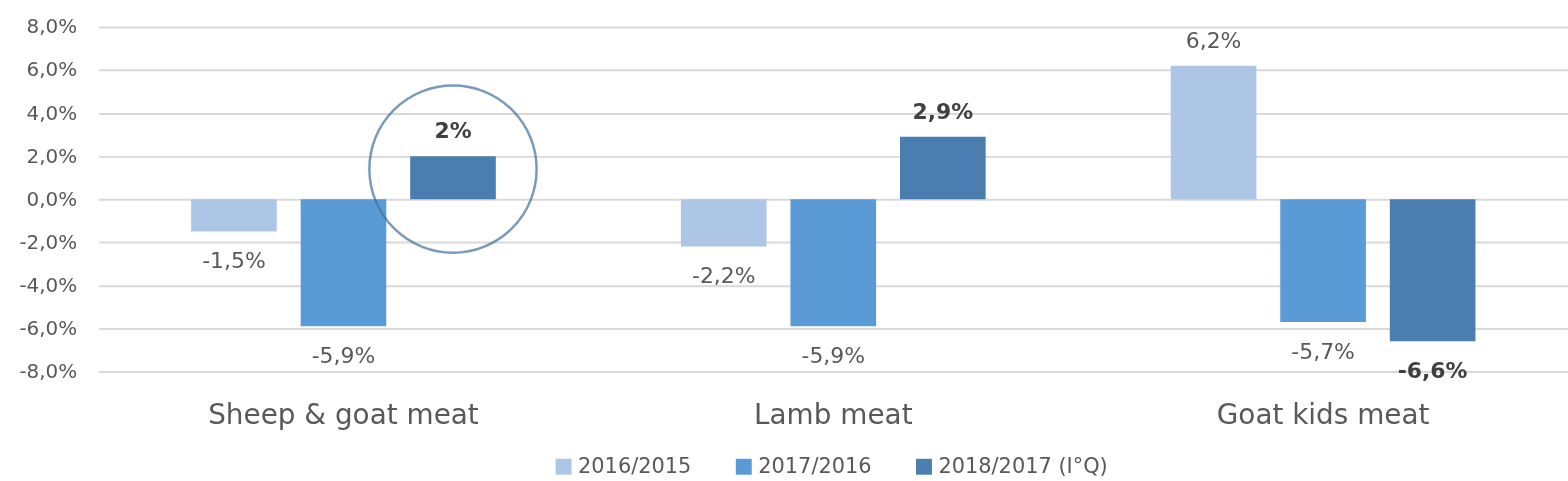  What do you see at coordinates (943, 111) in the screenshot?
I see `data-label: 2,9%` at bounding box center [943, 111].